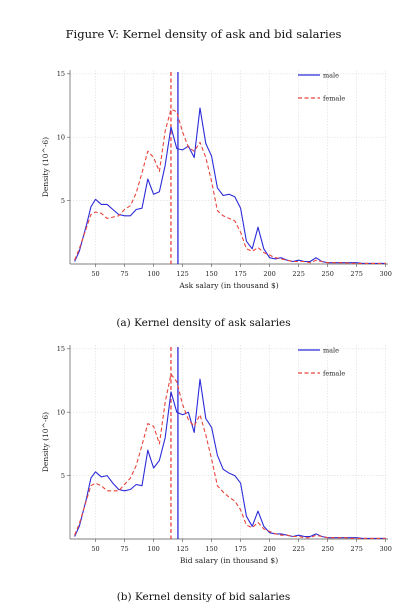 This screenshot has height=607, width=407. What do you see at coordinates (229, 560) in the screenshot?
I see `x-axis-label: Bid salary (in thousand $)` at bounding box center [229, 560].